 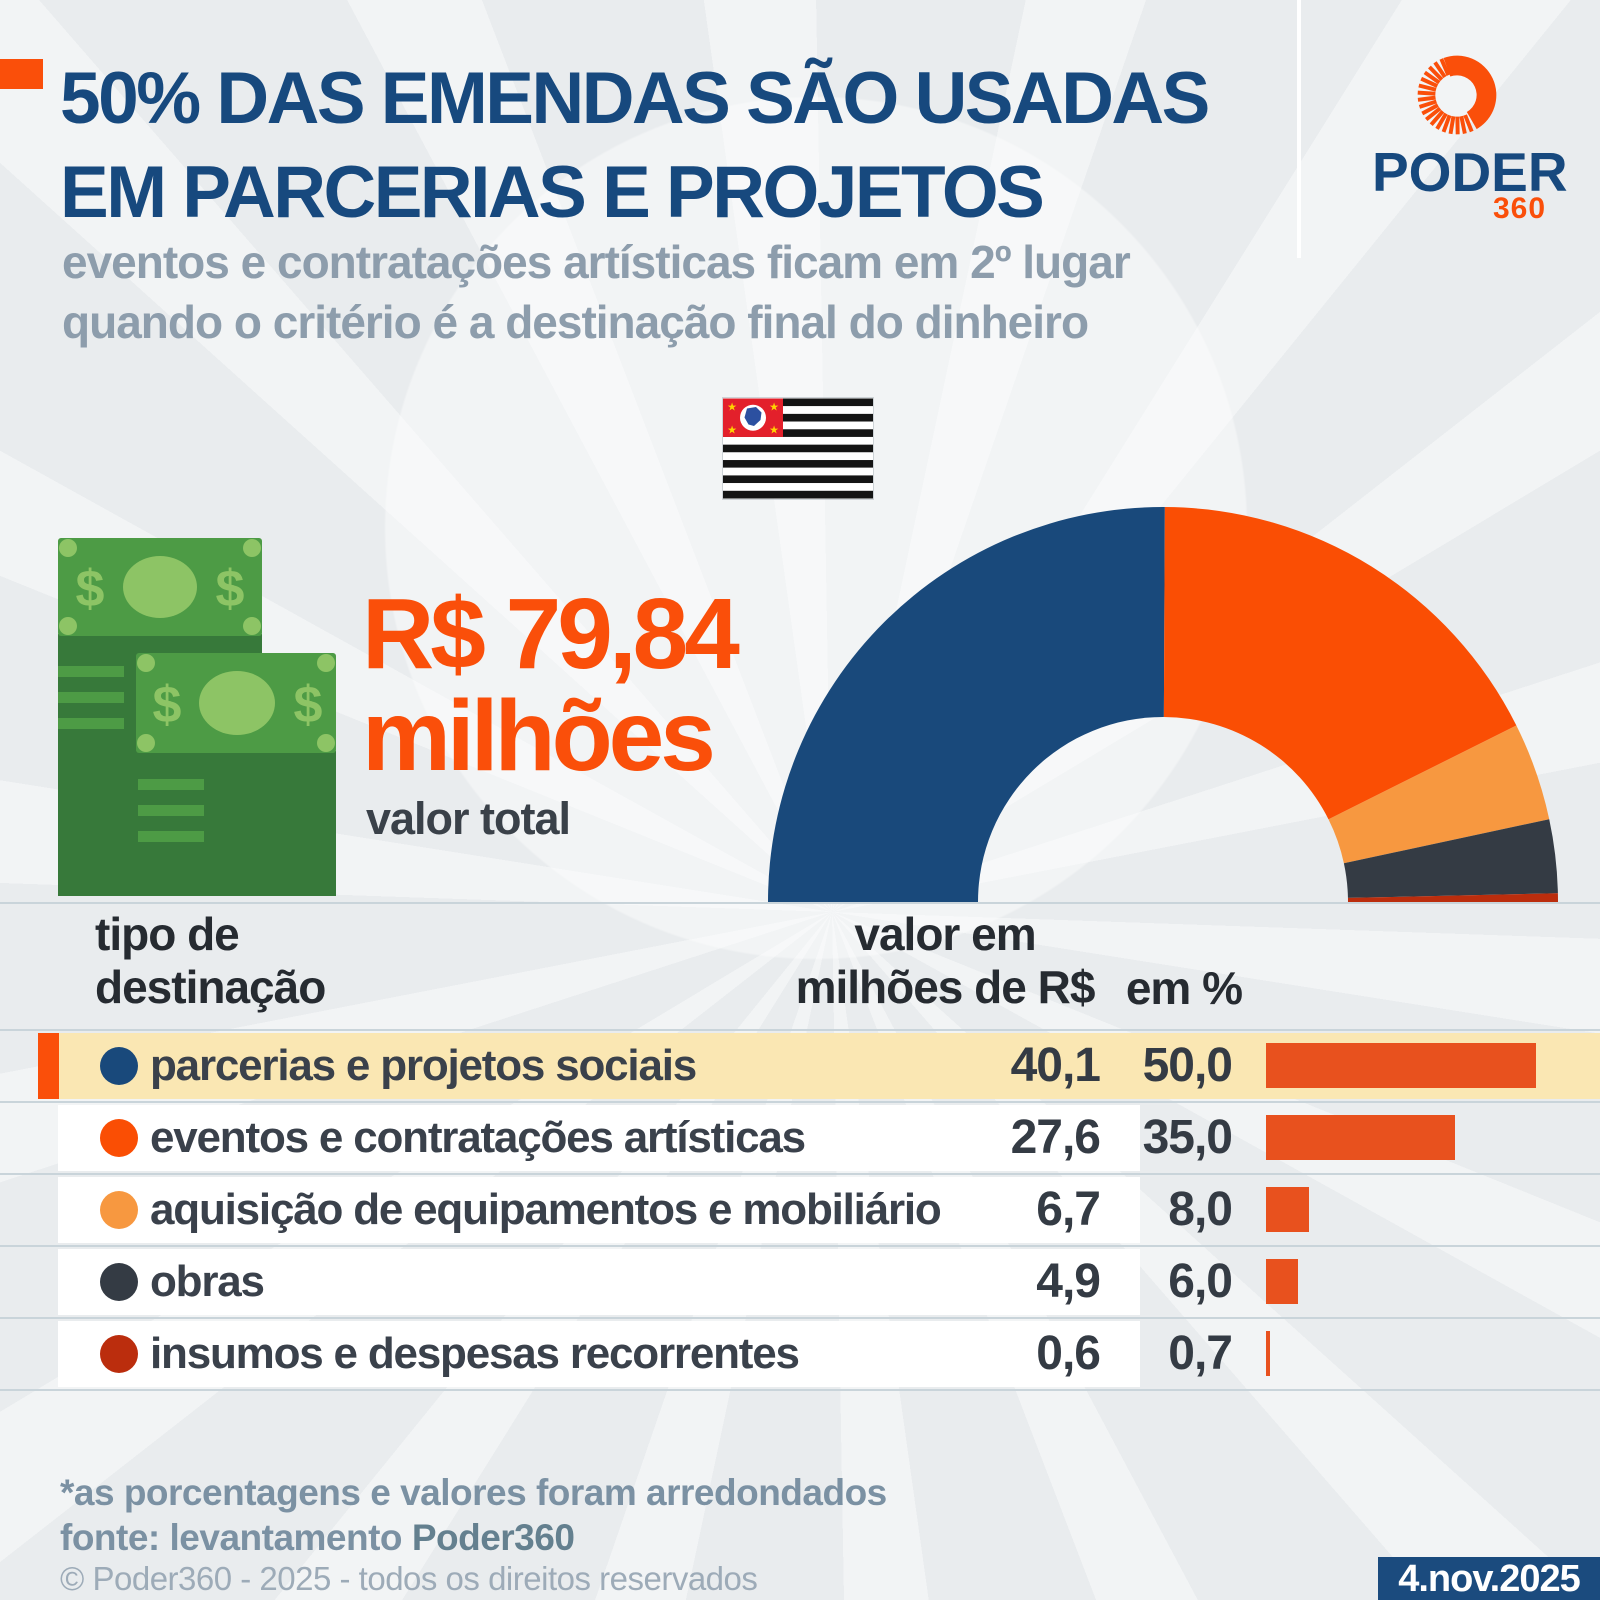 What do you see at coordinates (1068, 1281) in the screenshot?
I see `row-valor: 4,9` at bounding box center [1068, 1281].